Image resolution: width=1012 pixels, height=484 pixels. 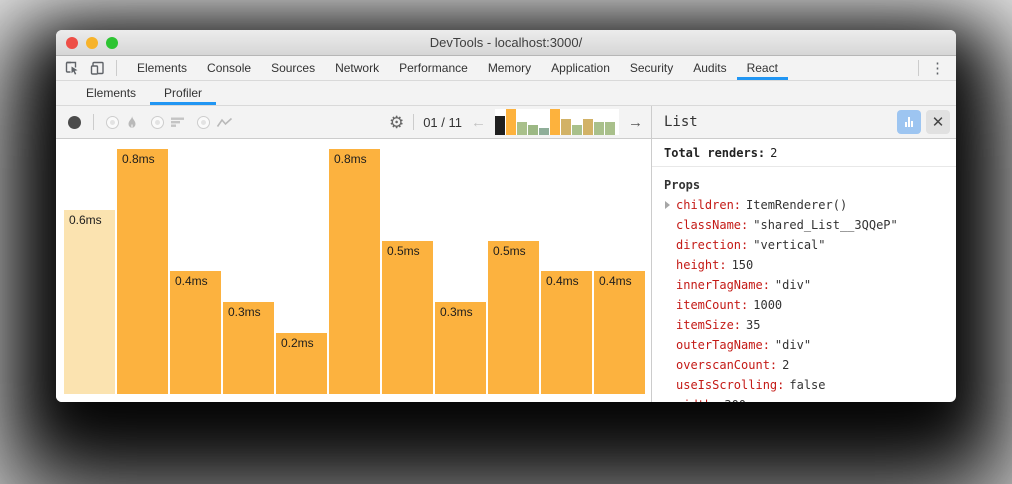 I want to click on device-toolbar-icon, so click(x=98, y=68).